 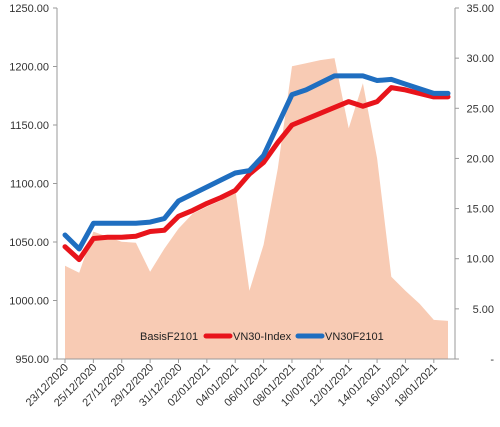 What do you see at coordinates (492, 360) in the screenshot?
I see `right-axis-tick-label: -` at bounding box center [492, 360].